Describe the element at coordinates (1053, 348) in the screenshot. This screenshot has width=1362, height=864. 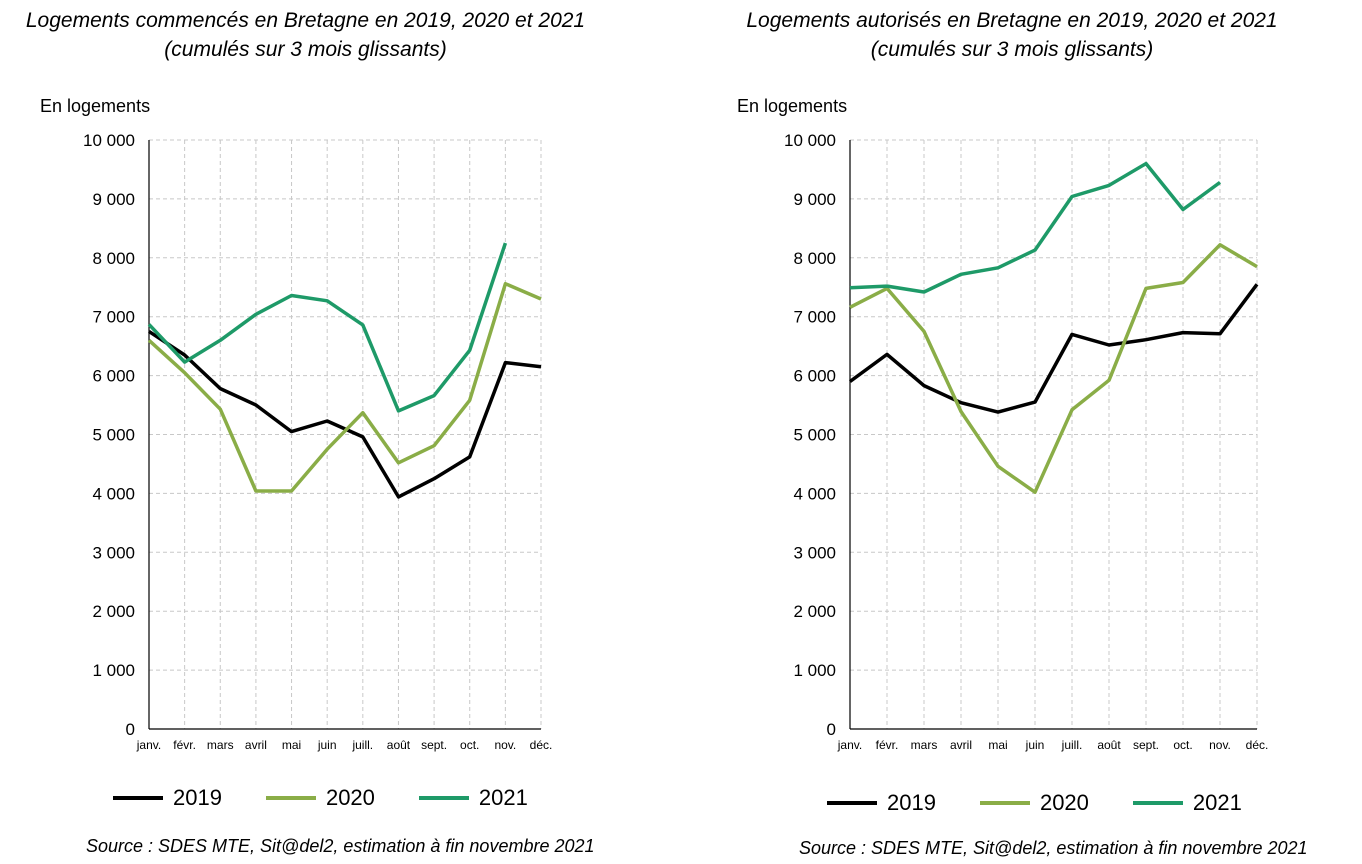
I see `series-line-2019` at that location.